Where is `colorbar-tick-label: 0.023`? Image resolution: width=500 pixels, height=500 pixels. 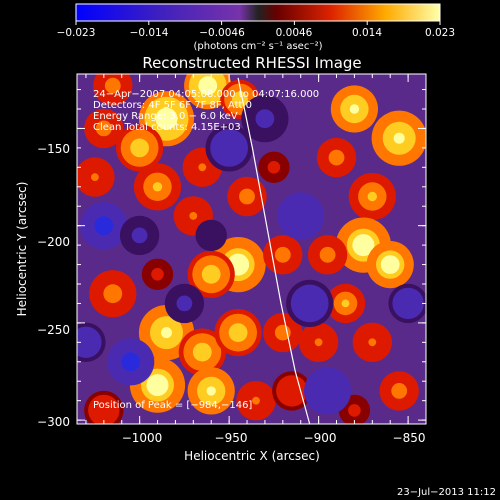
colorbar-tick-label: 0.023 is located at coordinates (440, 33).